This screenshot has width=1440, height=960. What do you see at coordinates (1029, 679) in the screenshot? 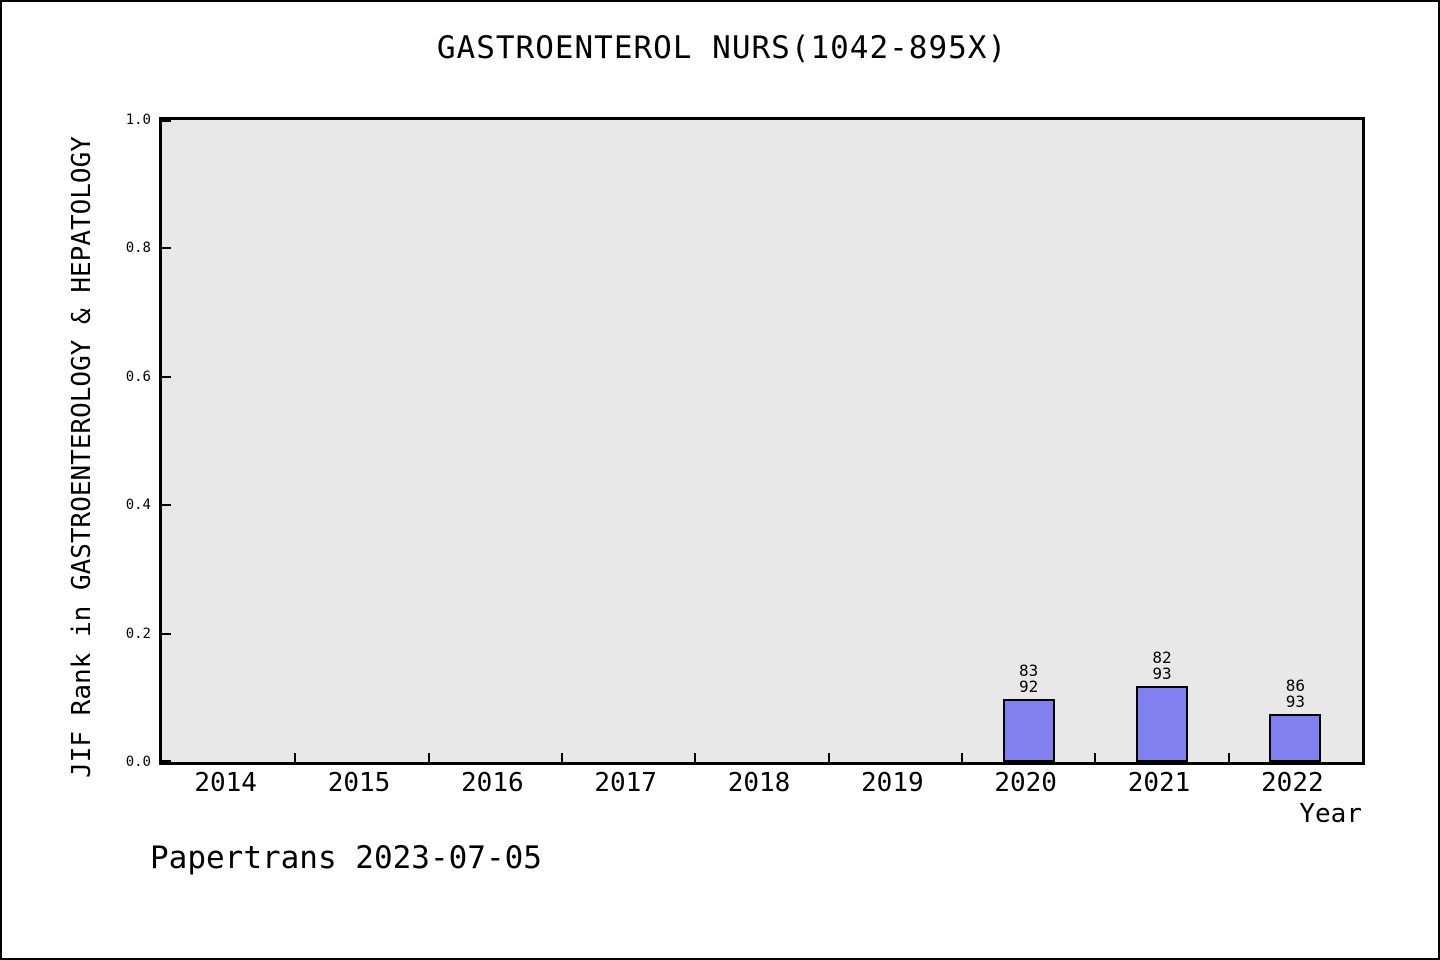
I see `bar-label-2020: 83 92` at bounding box center [1029, 679].